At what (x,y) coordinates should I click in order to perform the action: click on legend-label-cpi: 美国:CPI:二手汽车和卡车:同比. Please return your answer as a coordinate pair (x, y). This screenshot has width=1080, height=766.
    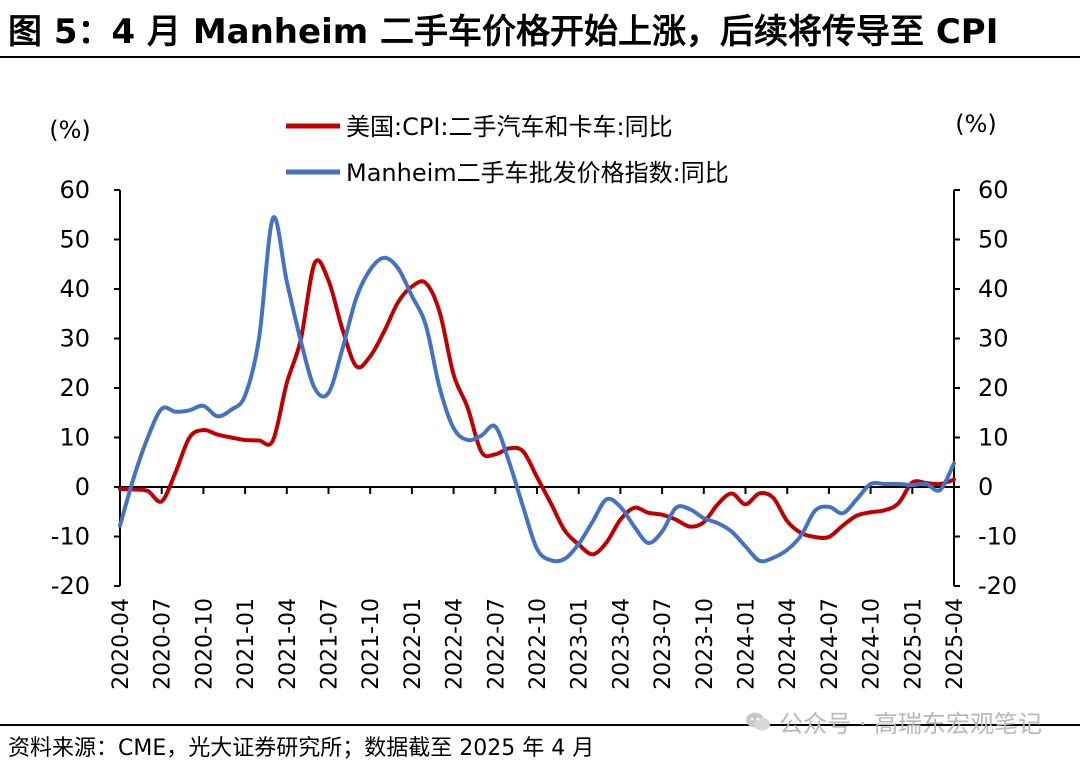
    Looking at the image, I should click on (509, 127).